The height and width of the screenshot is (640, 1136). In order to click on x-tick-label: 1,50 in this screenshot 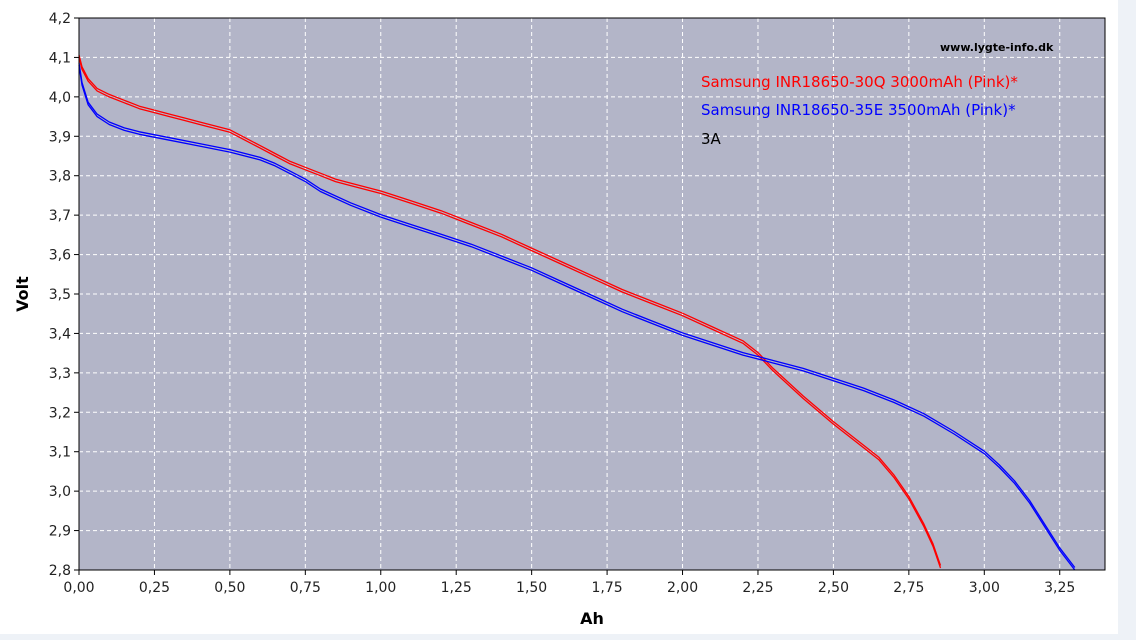, I will do `click(531, 588)`.